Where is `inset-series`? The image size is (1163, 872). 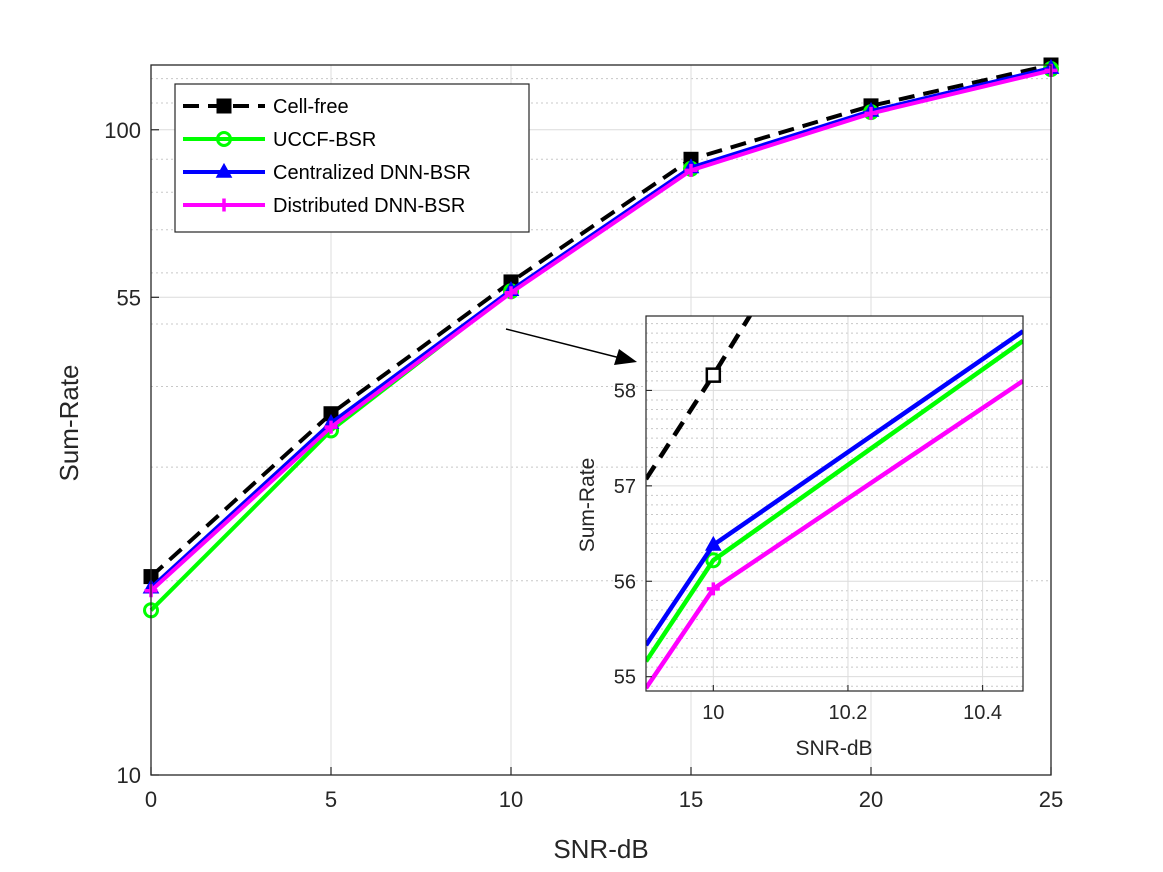
inset-series is located at coordinates (834, 503).